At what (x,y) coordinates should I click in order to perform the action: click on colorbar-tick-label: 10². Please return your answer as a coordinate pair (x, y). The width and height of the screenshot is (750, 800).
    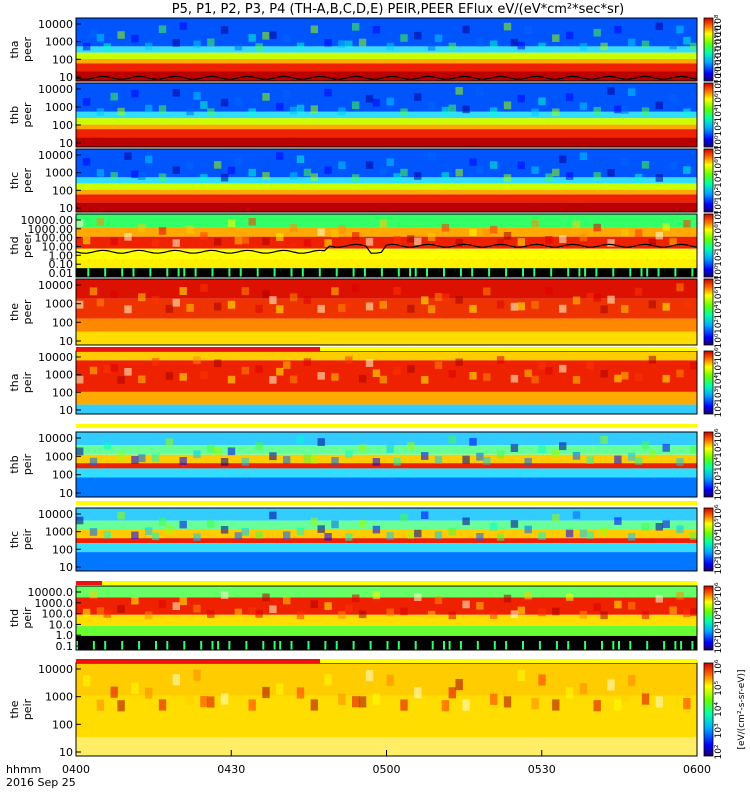
    Looking at the image, I should click on (719, 258).